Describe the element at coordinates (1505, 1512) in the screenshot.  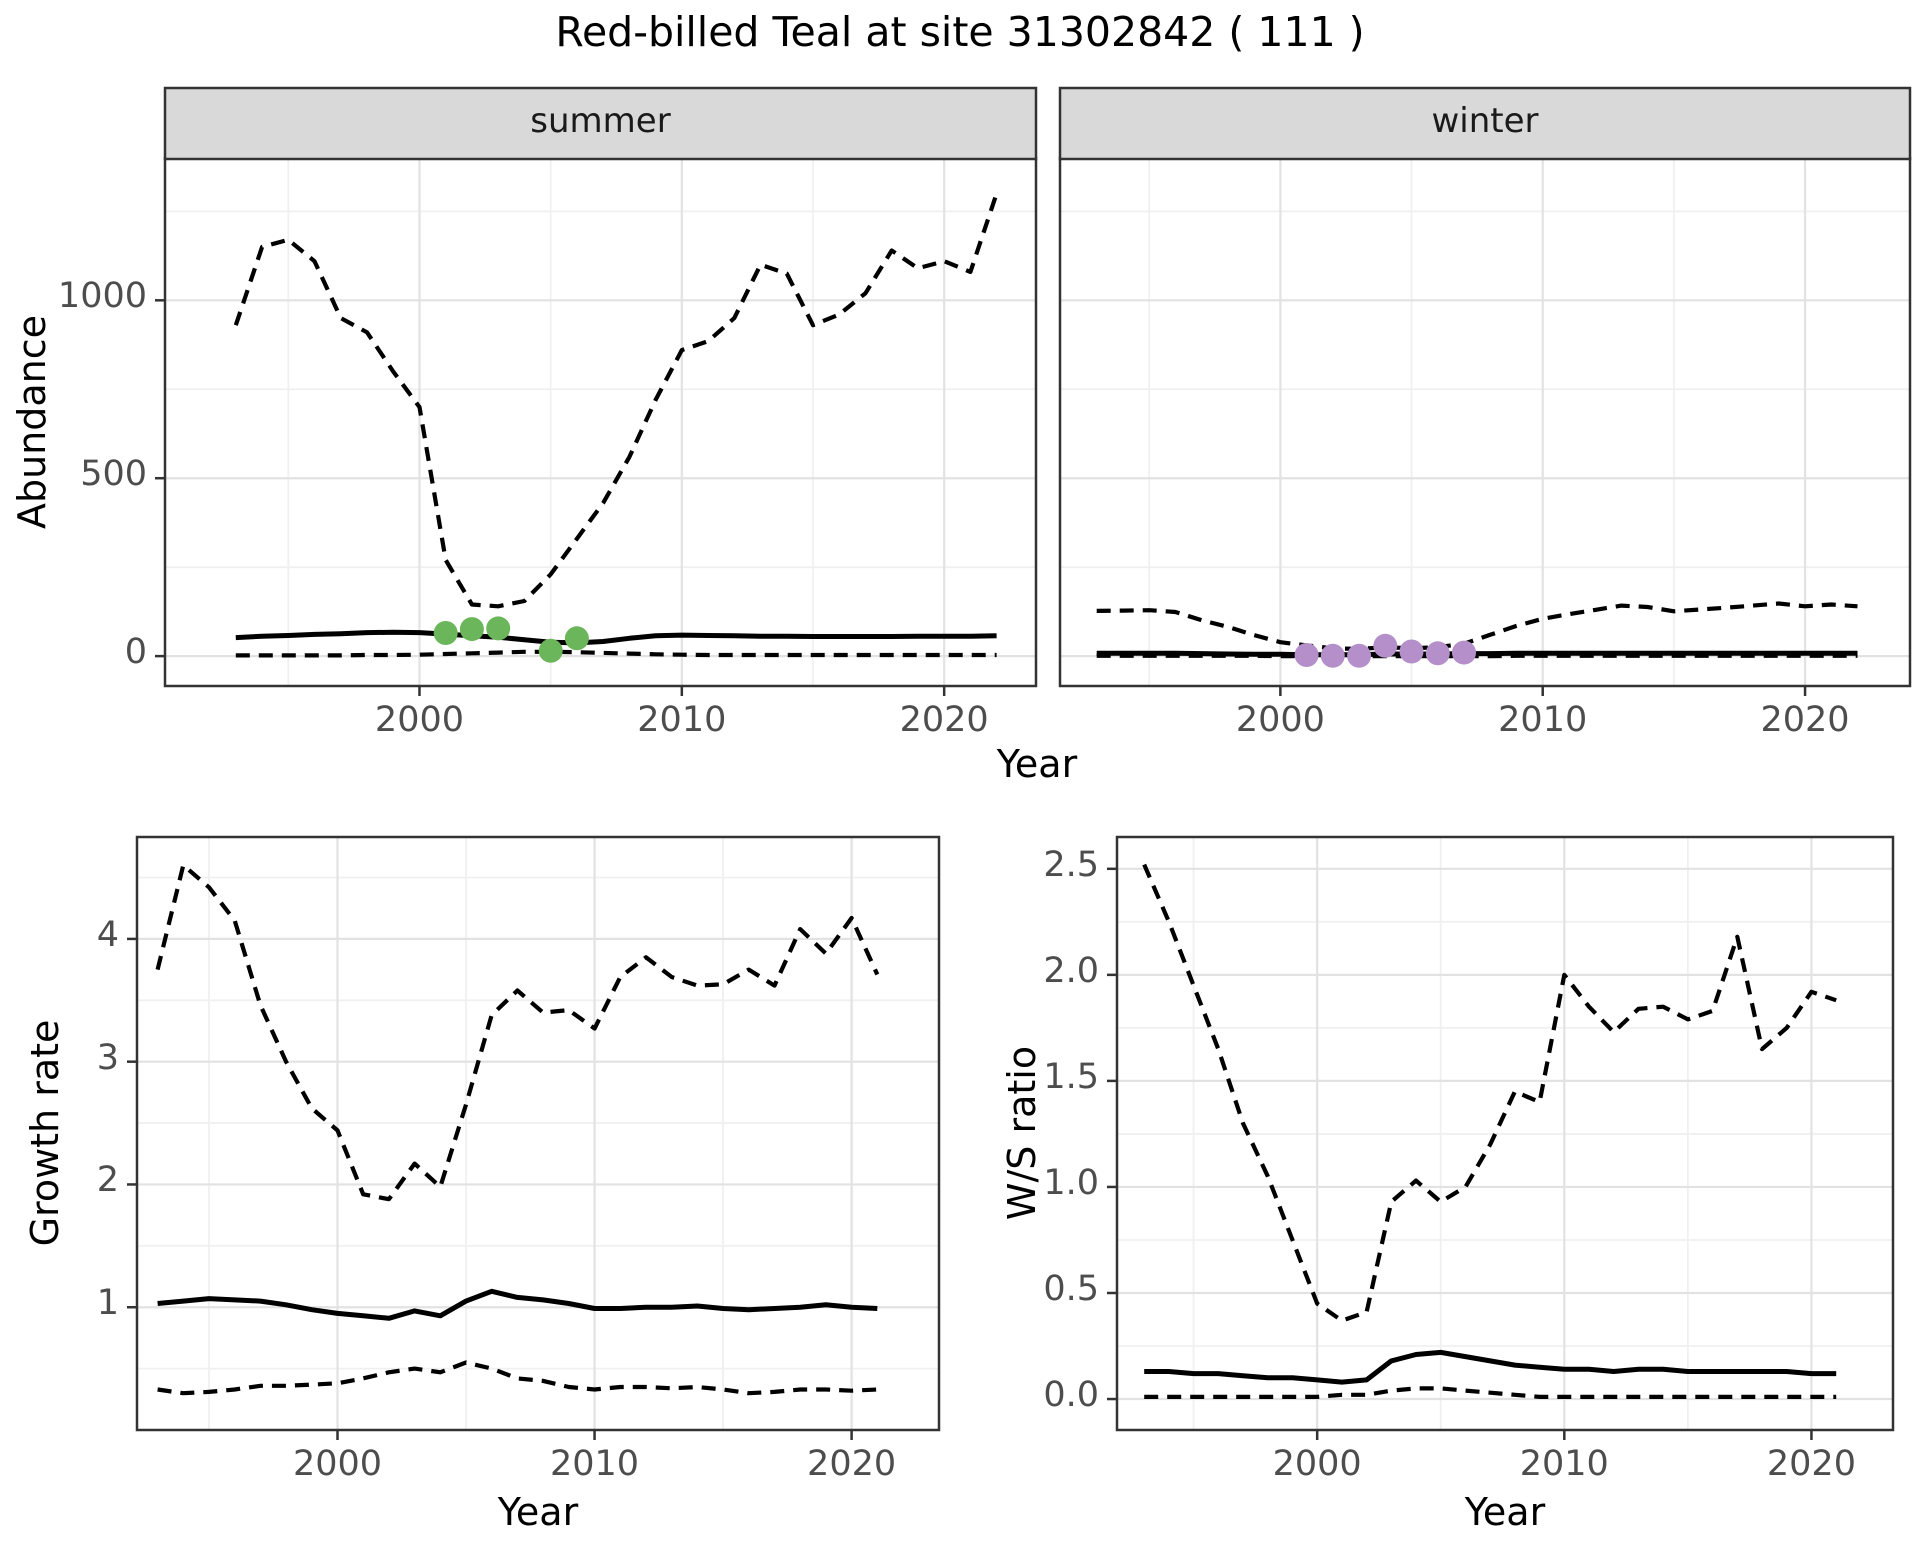
I see `x-axis-title-year-ws: Year` at that location.